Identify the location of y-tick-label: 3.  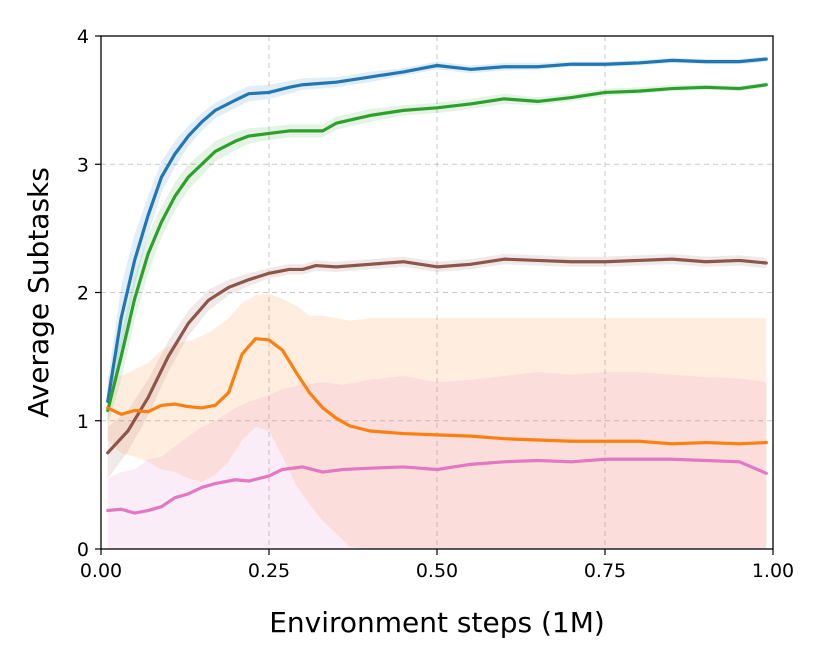
(83, 165).